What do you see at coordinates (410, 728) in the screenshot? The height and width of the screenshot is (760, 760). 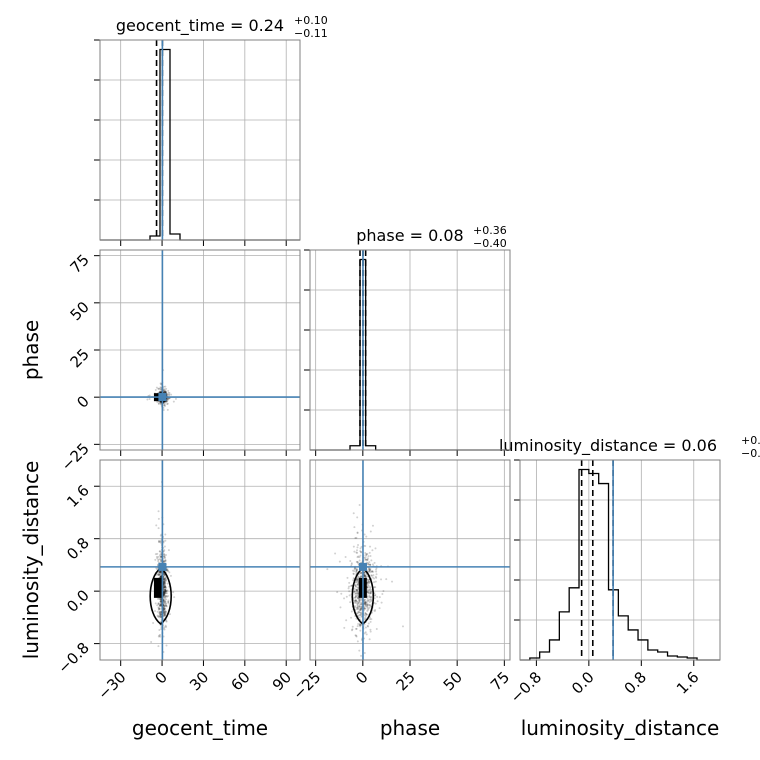 I see `xlabel-phase: phase` at bounding box center [410, 728].